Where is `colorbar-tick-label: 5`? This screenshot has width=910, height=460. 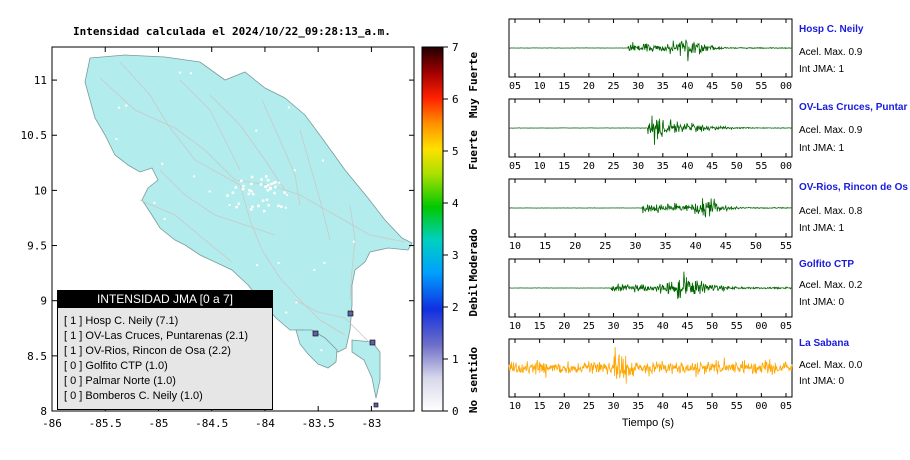
colorbar-tick-label: 5 is located at coordinates (455, 151).